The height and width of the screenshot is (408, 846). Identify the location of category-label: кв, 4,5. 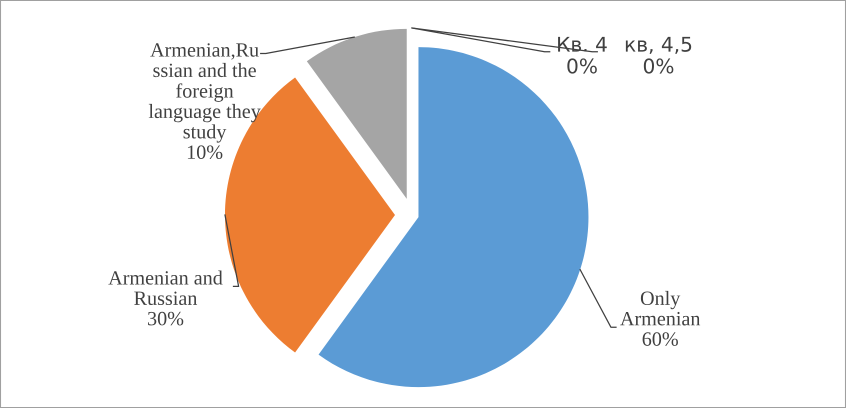
(659, 45).